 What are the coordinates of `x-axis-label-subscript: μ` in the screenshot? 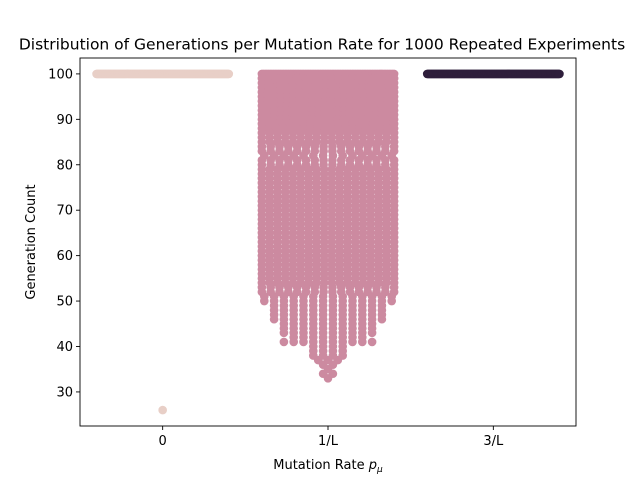 It's located at (379, 470).